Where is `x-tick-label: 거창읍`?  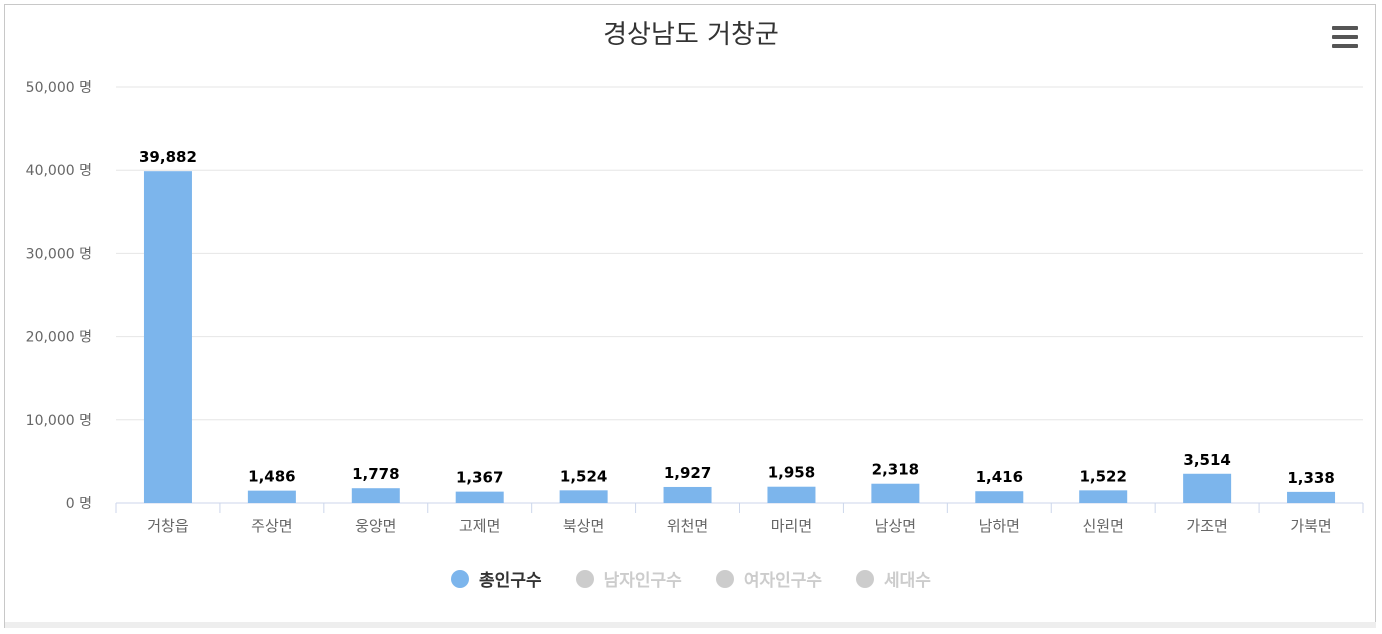 x-tick-label: 거창읍 is located at coordinates (167, 526).